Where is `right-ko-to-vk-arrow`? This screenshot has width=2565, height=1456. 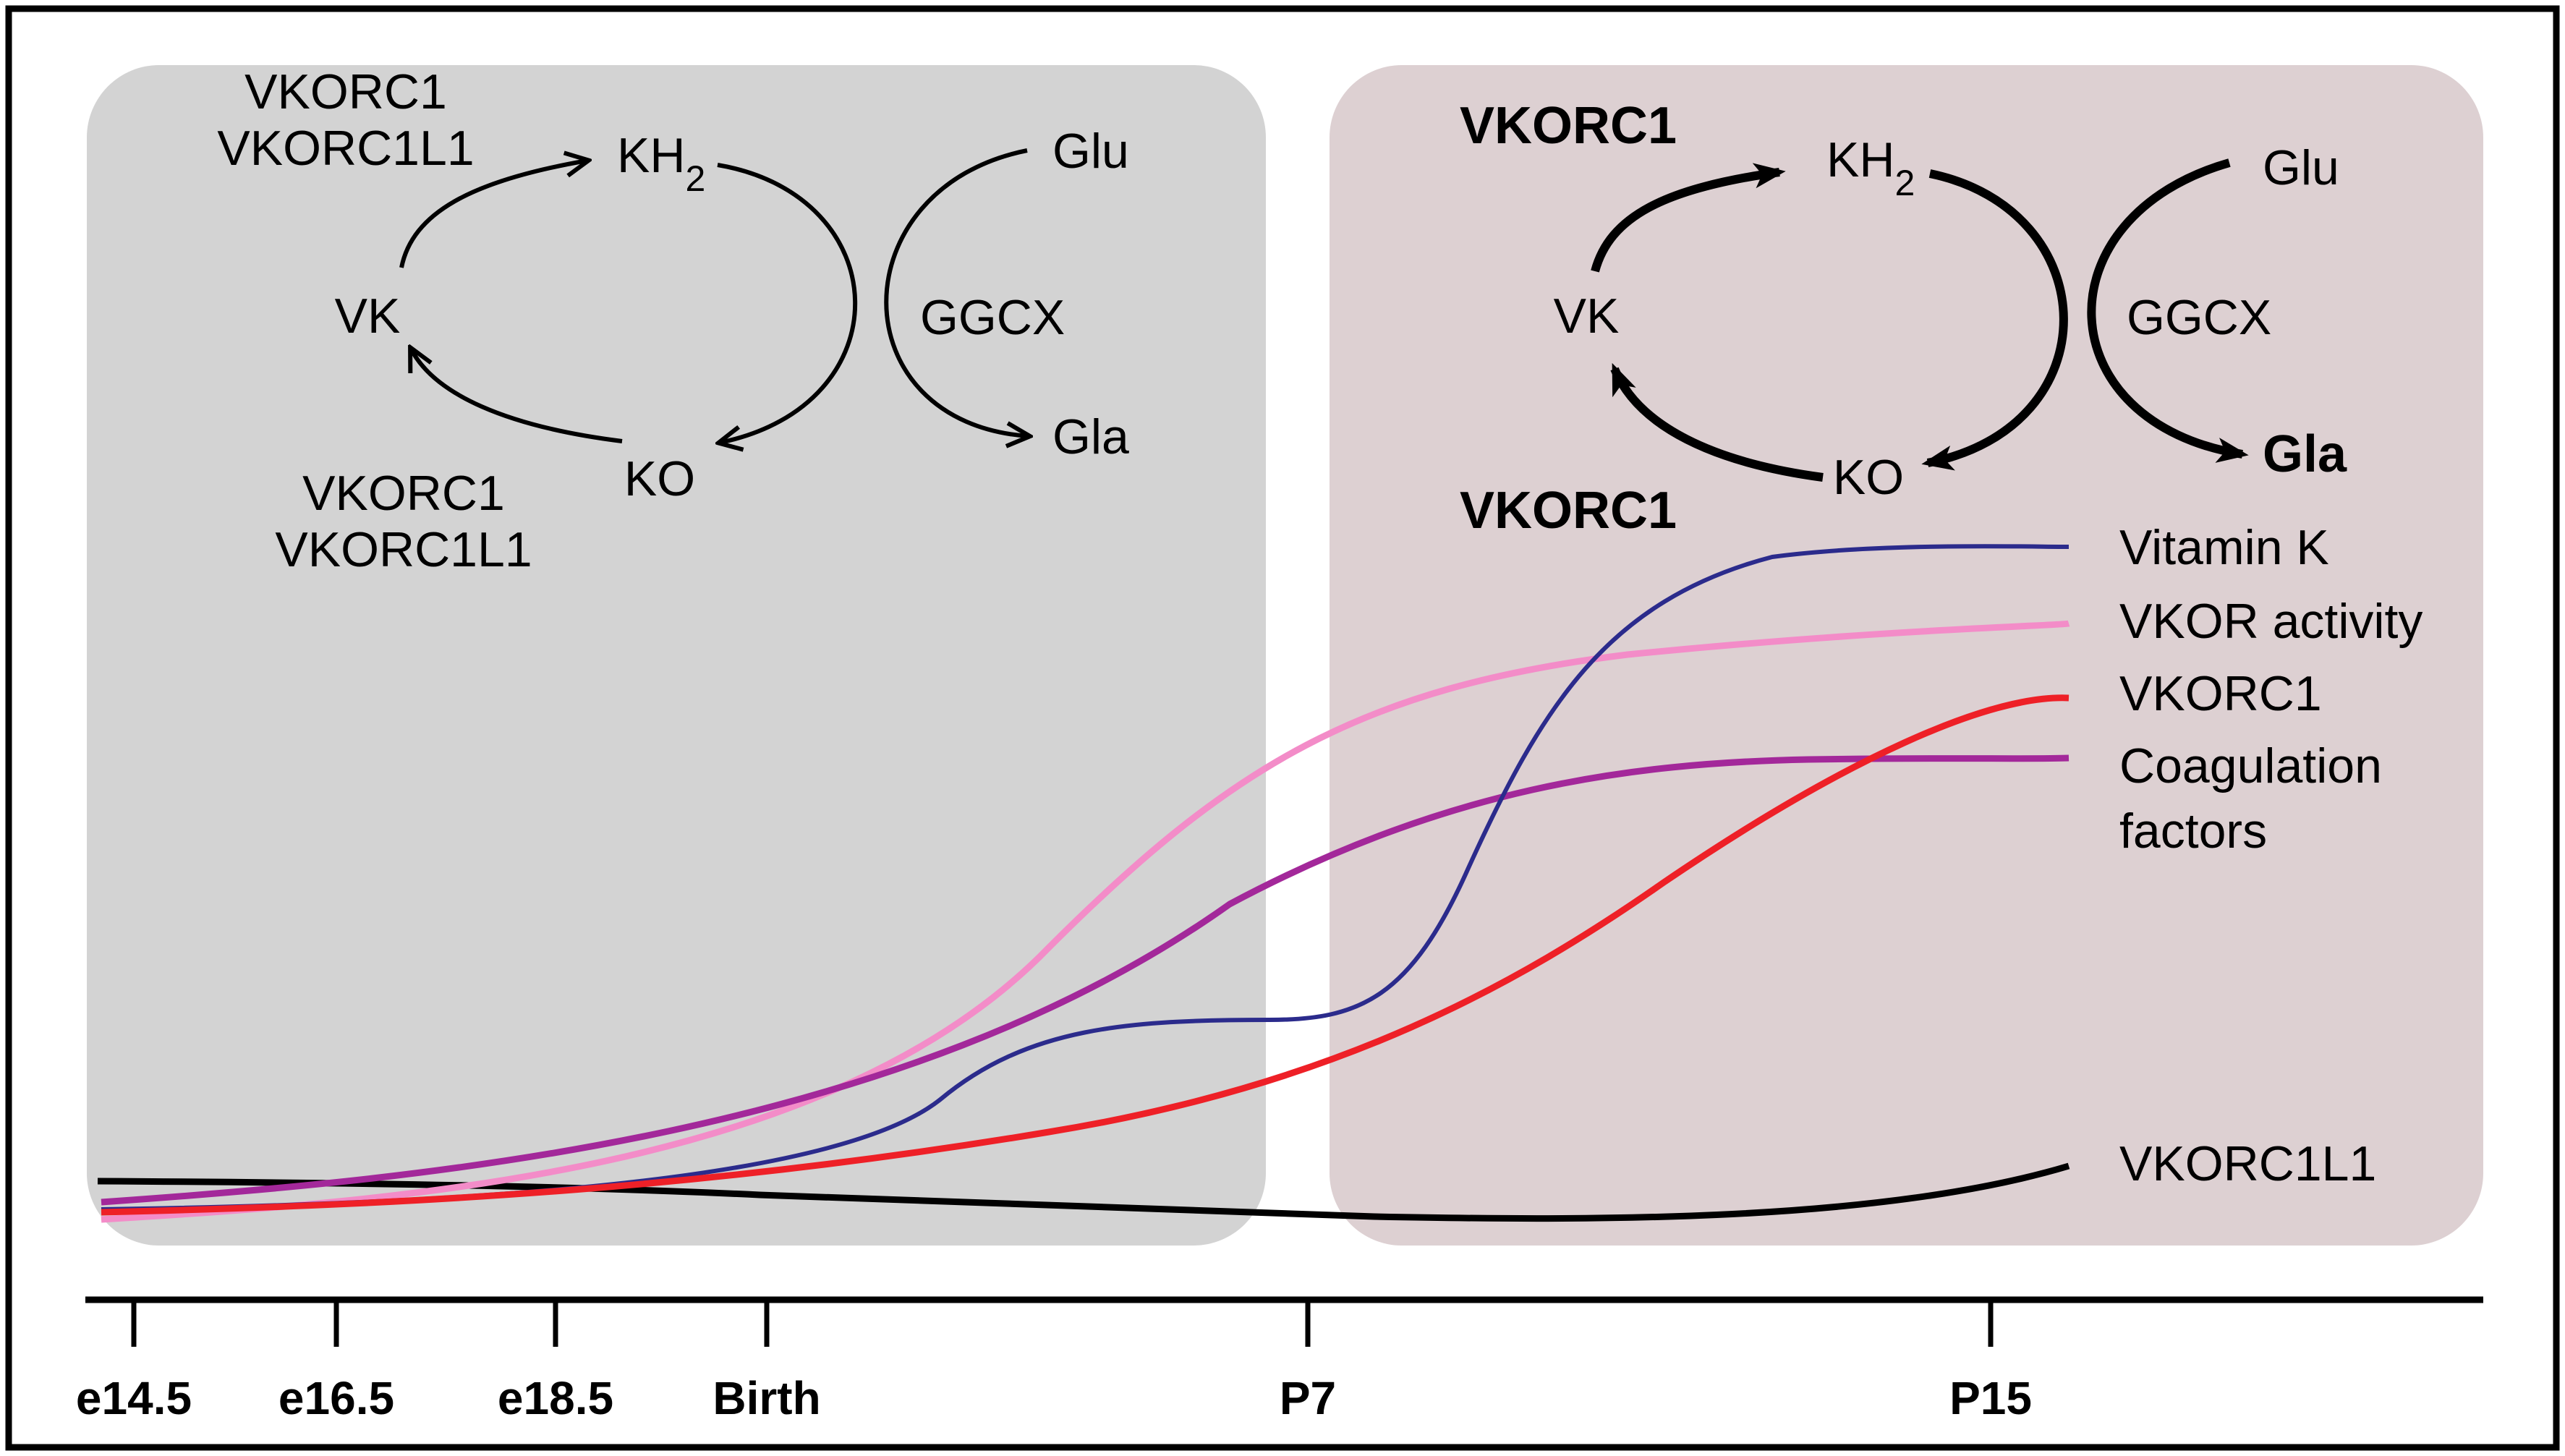 right-ko-to-vk-arrow is located at coordinates (1717, 422).